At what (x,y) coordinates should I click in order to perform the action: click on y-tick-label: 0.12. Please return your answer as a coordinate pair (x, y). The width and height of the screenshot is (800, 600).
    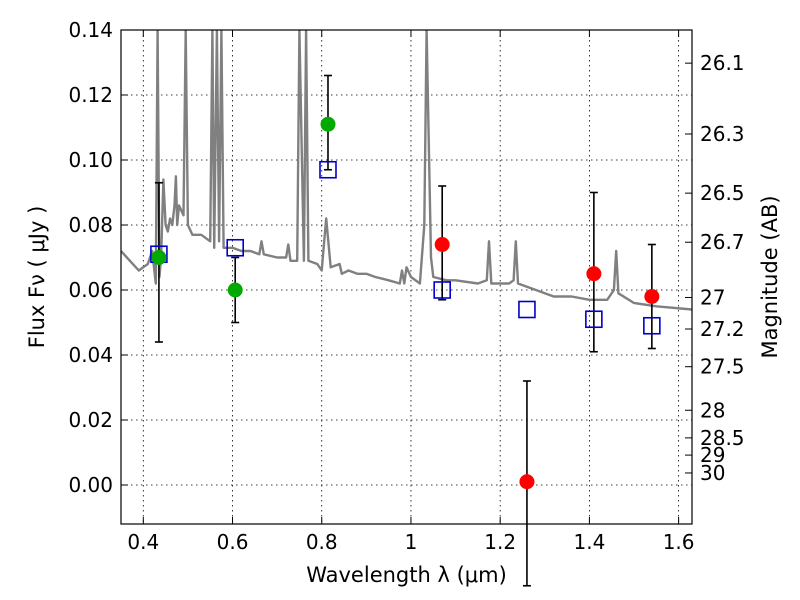
    Looking at the image, I should click on (90, 95).